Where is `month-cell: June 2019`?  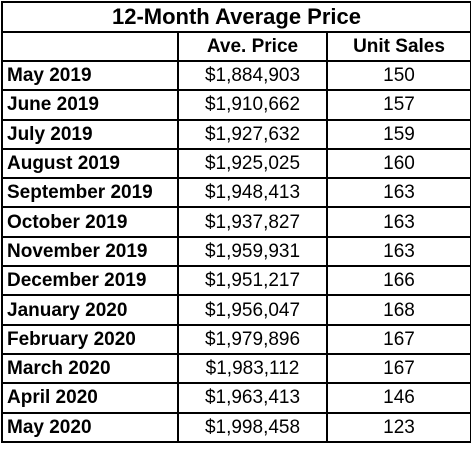 month-cell: June 2019 is located at coordinates (90, 105).